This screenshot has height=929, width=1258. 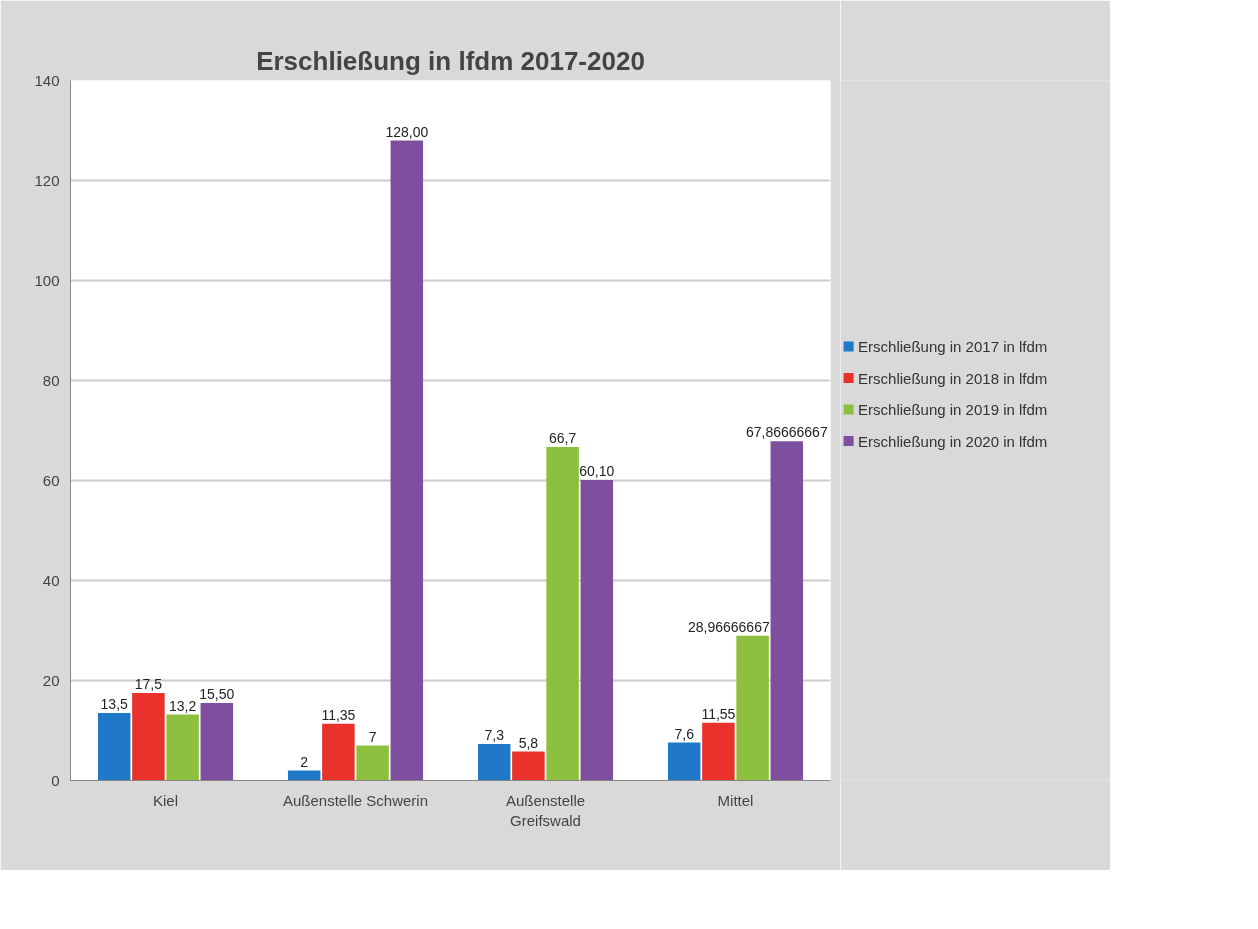 What do you see at coordinates (407, 131) in the screenshot?
I see `data-label: 128,00` at bounding box center [407, 131].